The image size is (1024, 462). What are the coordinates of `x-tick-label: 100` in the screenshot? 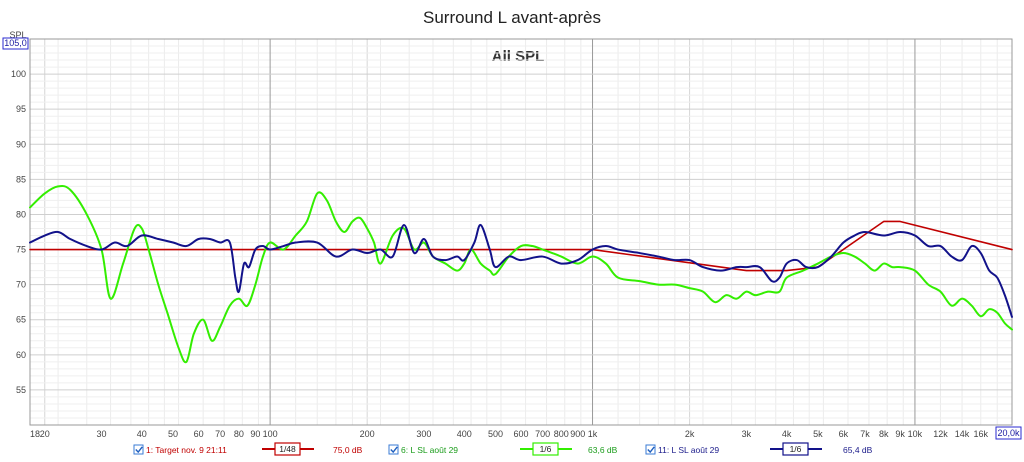 It's located at (270, 434).